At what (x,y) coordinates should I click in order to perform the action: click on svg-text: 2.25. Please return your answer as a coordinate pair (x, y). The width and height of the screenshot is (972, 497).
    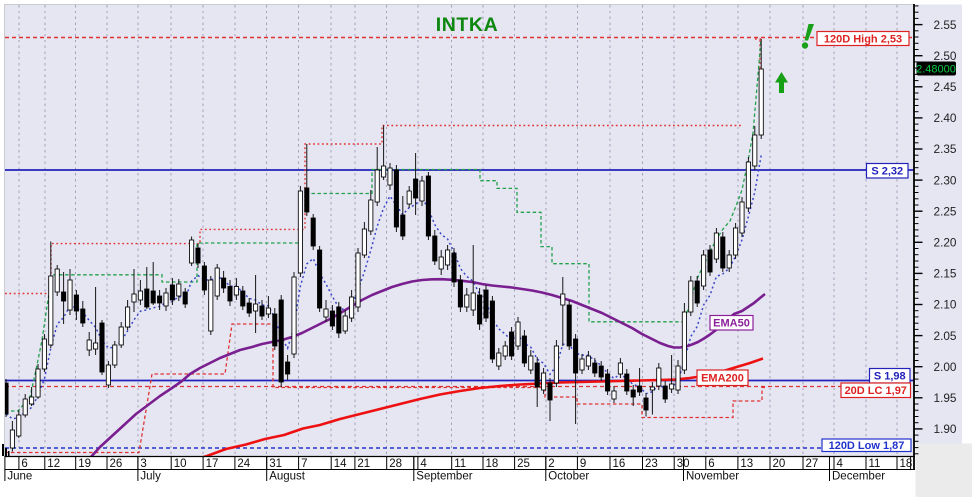
    Looking at the image, I should click on (945, 211).